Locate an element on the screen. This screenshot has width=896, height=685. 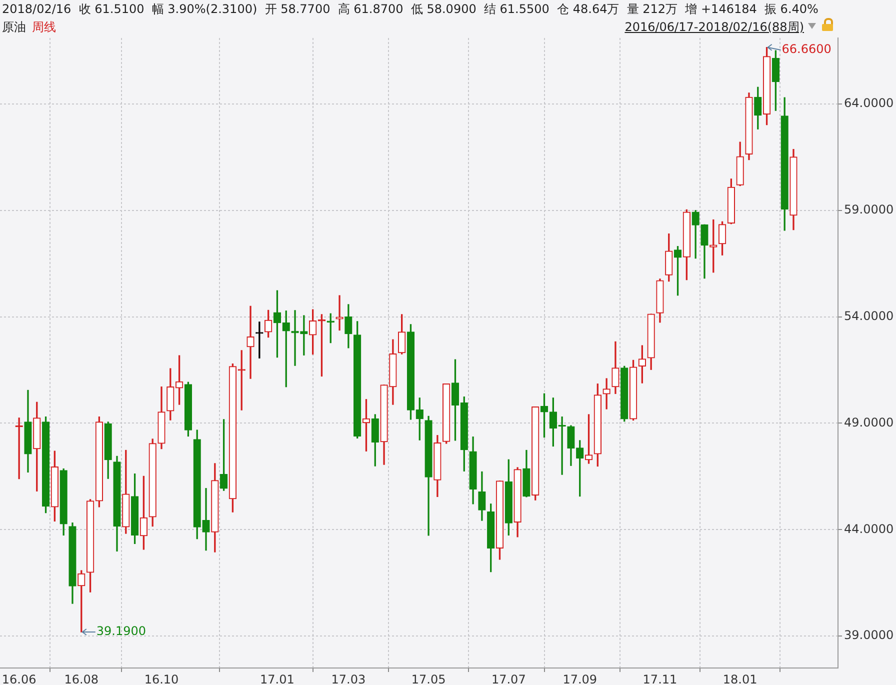
x-tick-label: 16.10 is located at coordinates (161, 678).